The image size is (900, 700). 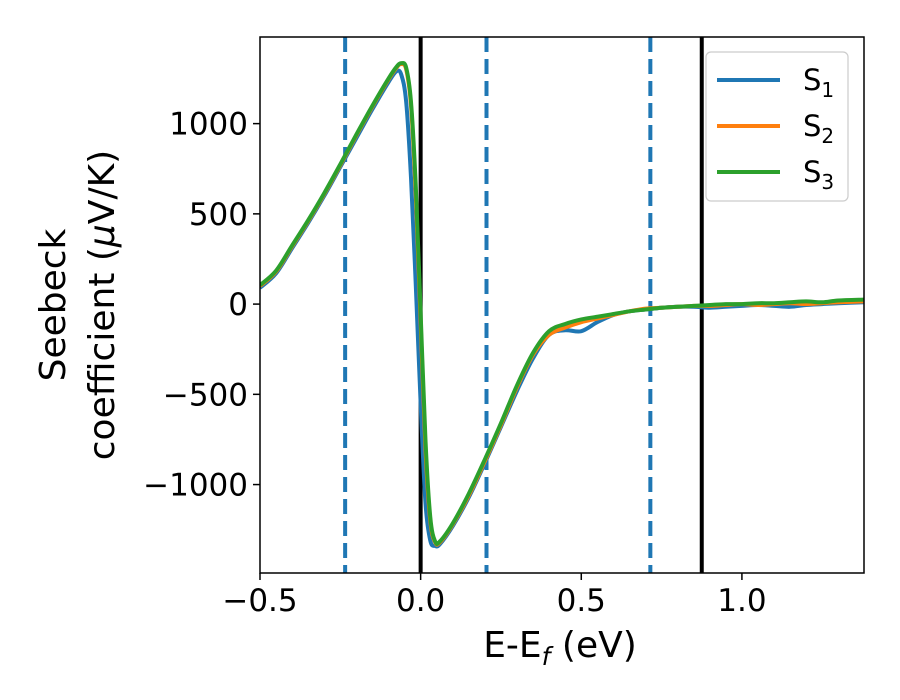 What do you see at coordinates (238, 305) in the screenshot?
I see `y-tick-label: 0` at bounding box center [238, 305].